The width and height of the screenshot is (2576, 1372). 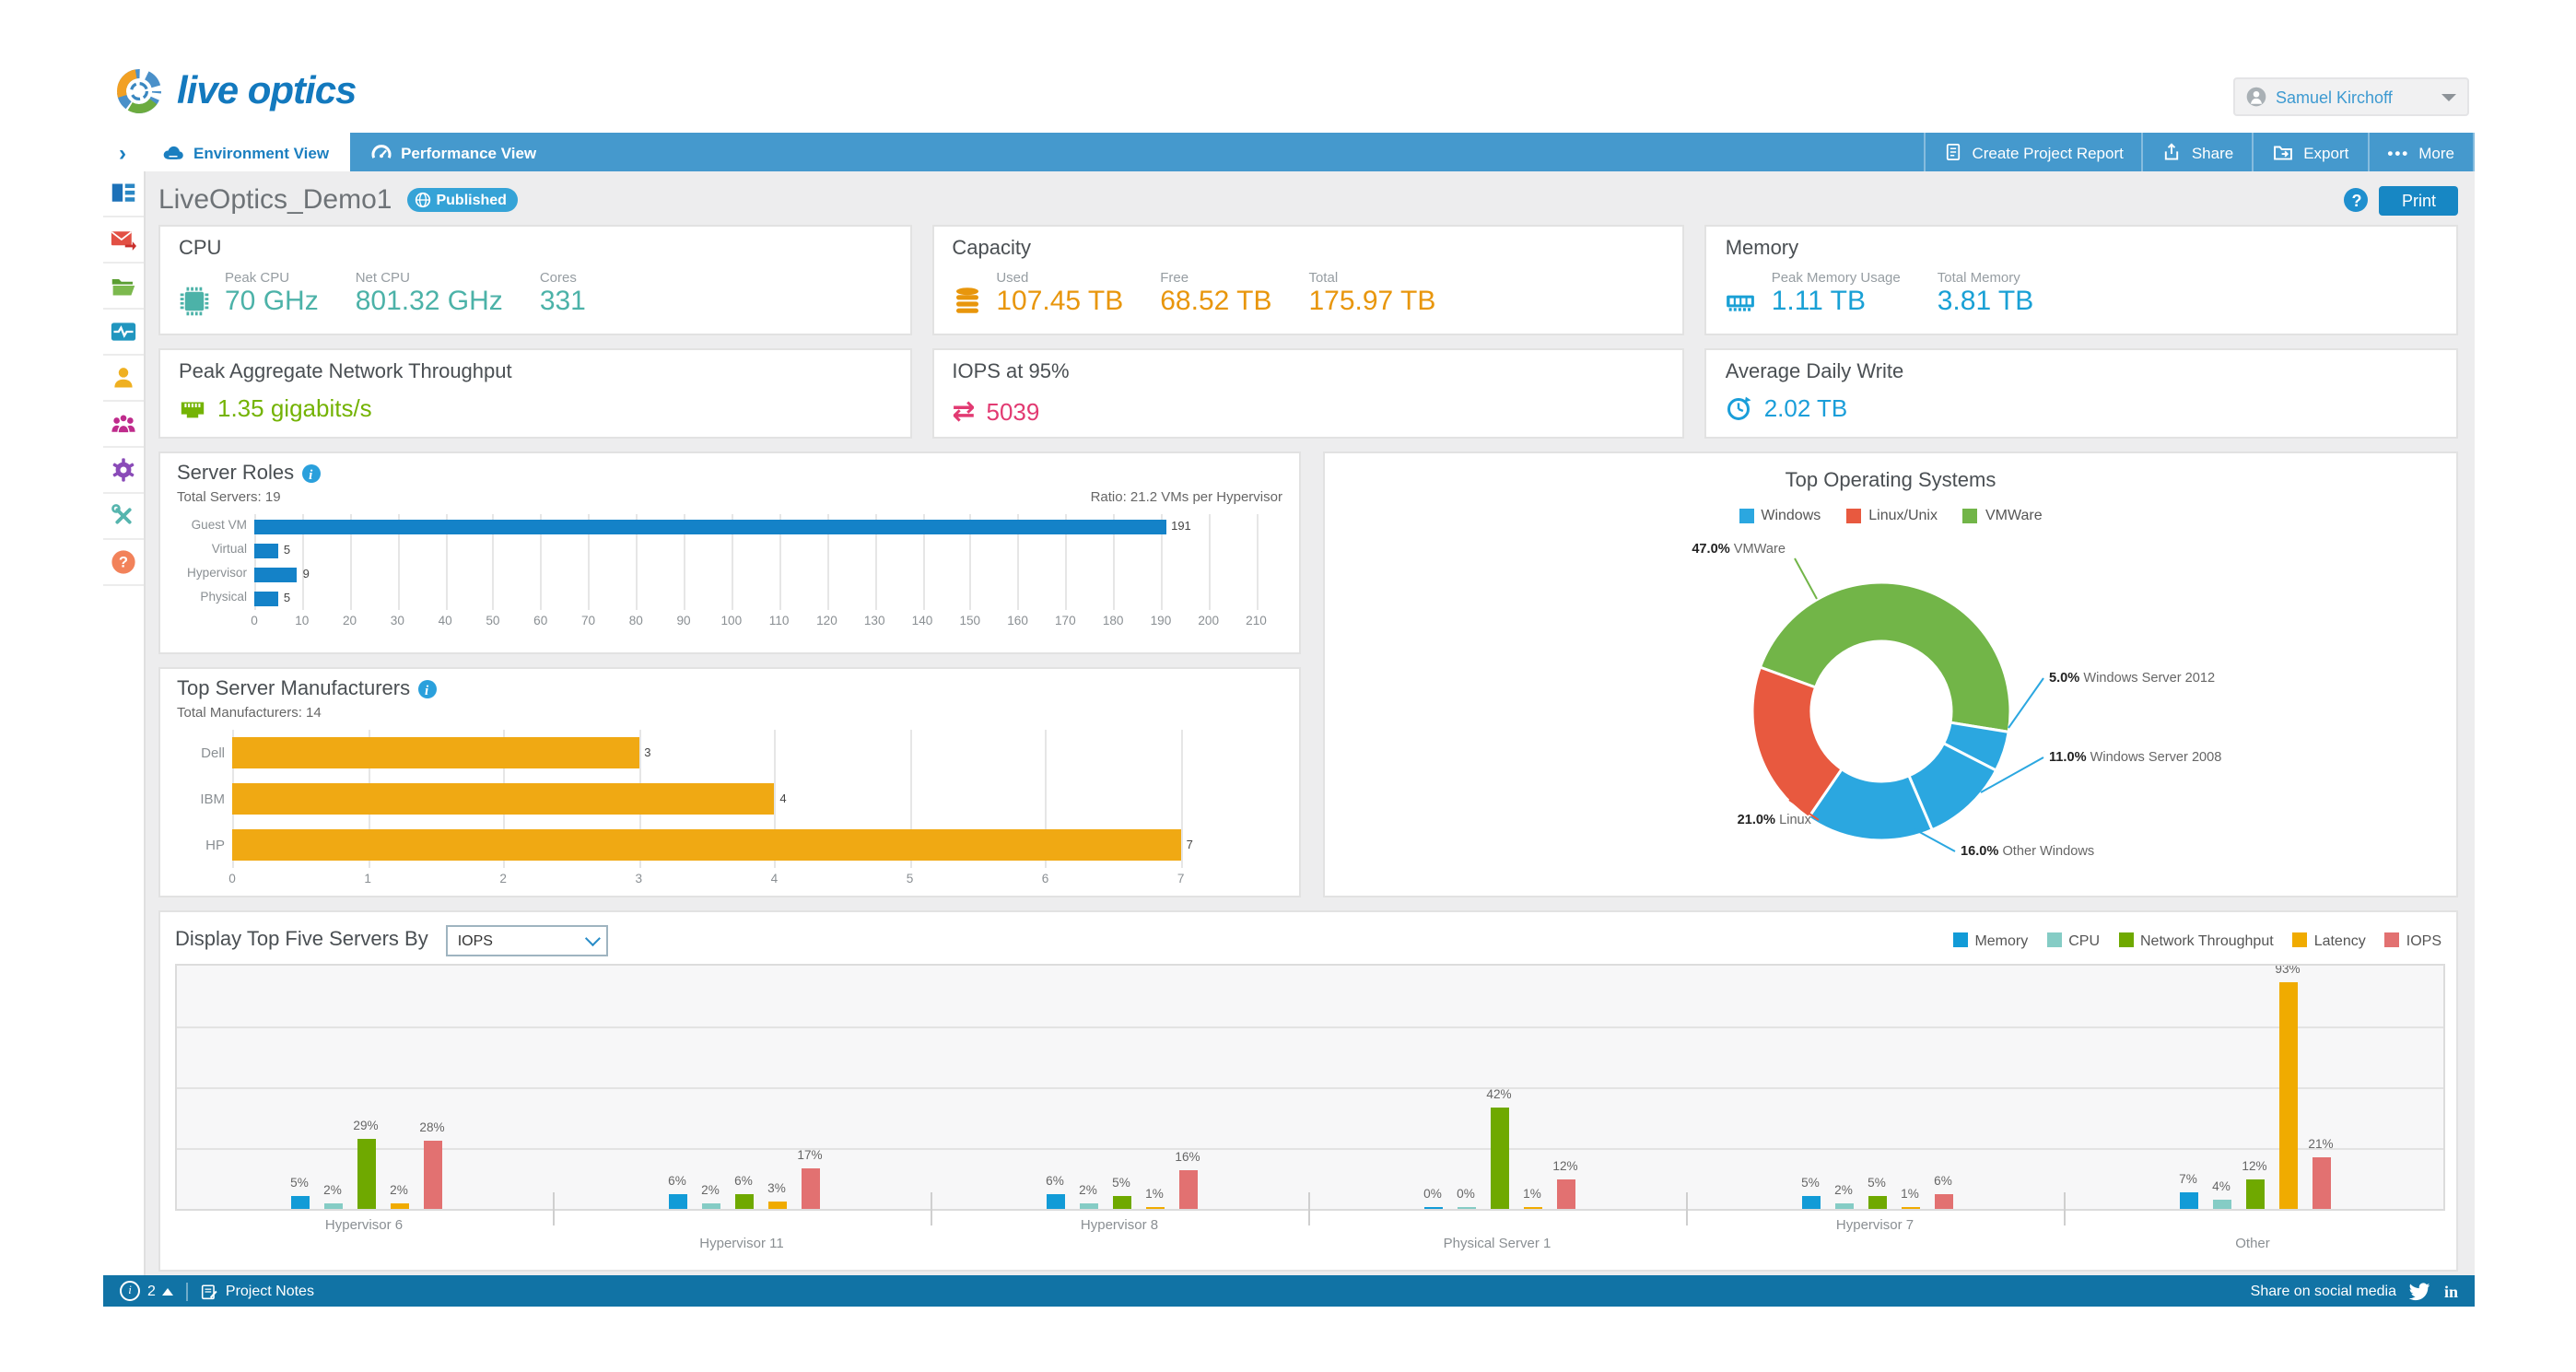 What do you see at coordinates (382, 277) in the screenshot?
I see `metric-label: Net CPU` at bounding box center [382, 277].